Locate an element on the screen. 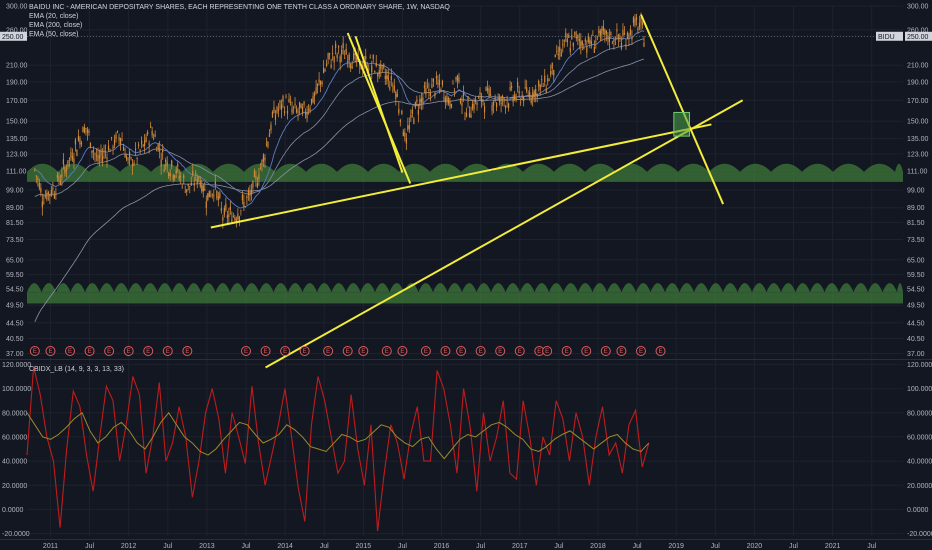  price-tick-label: 59.50 is located at coordinates (916, 275).